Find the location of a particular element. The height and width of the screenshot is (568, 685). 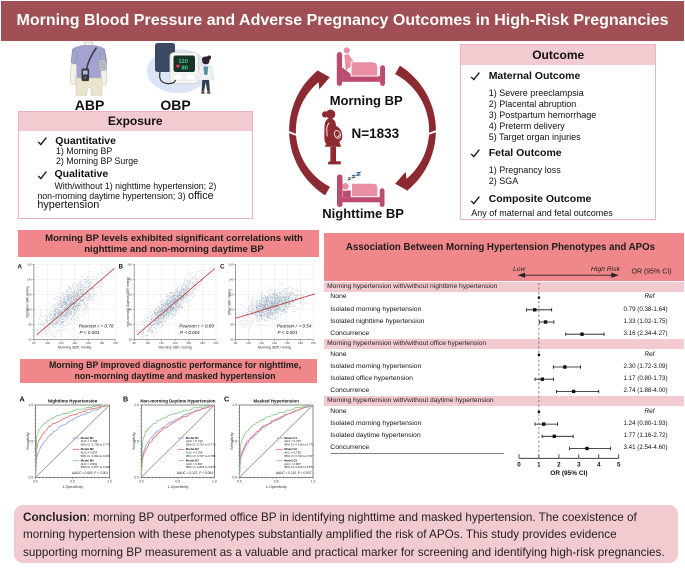

svg-text: 3 is located at coordinates (579, 465).